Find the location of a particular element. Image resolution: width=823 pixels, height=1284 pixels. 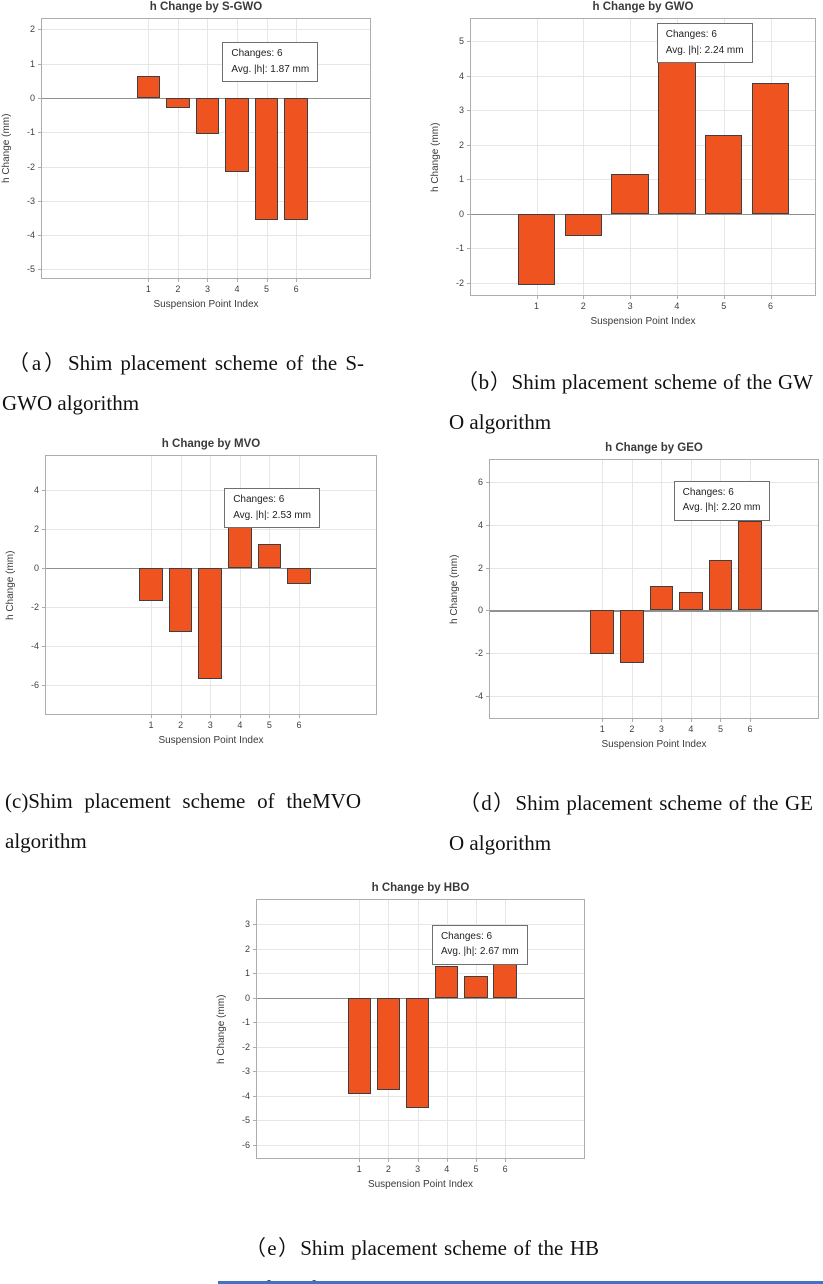

chart-title-sgwo: h Change by S-GWO is located at coordinates (206, 7).